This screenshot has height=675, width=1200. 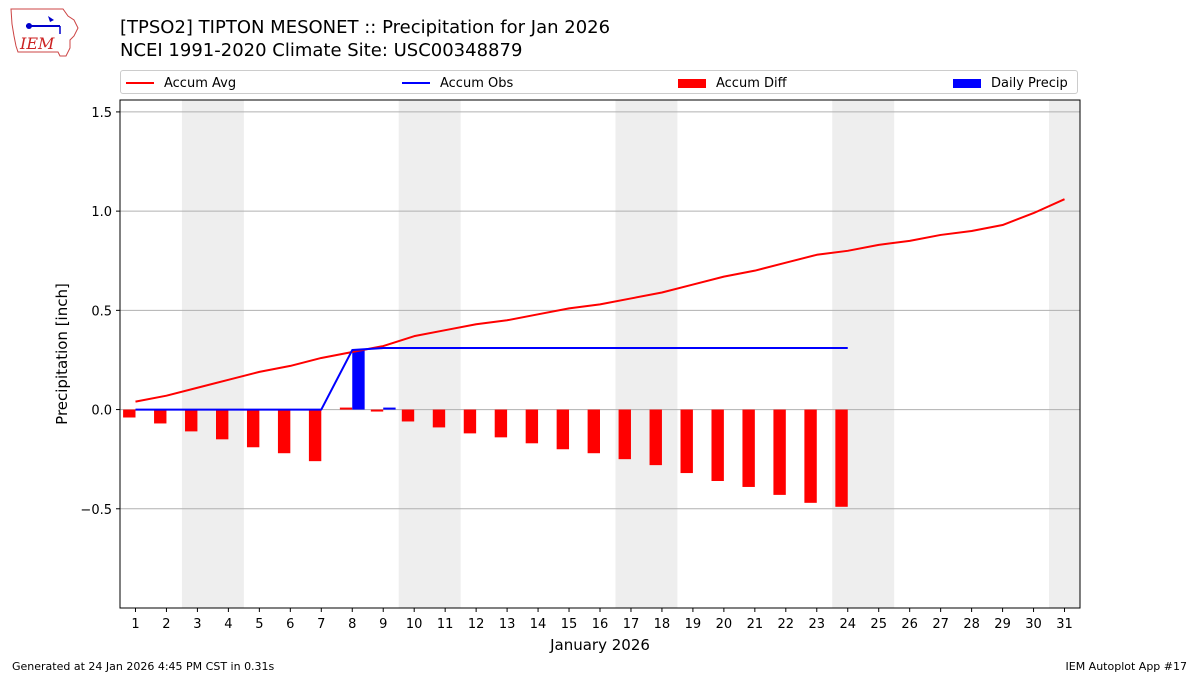 I want to click on legend-item-daily-precip: Daily Precip, so click(x=1010, y=83).